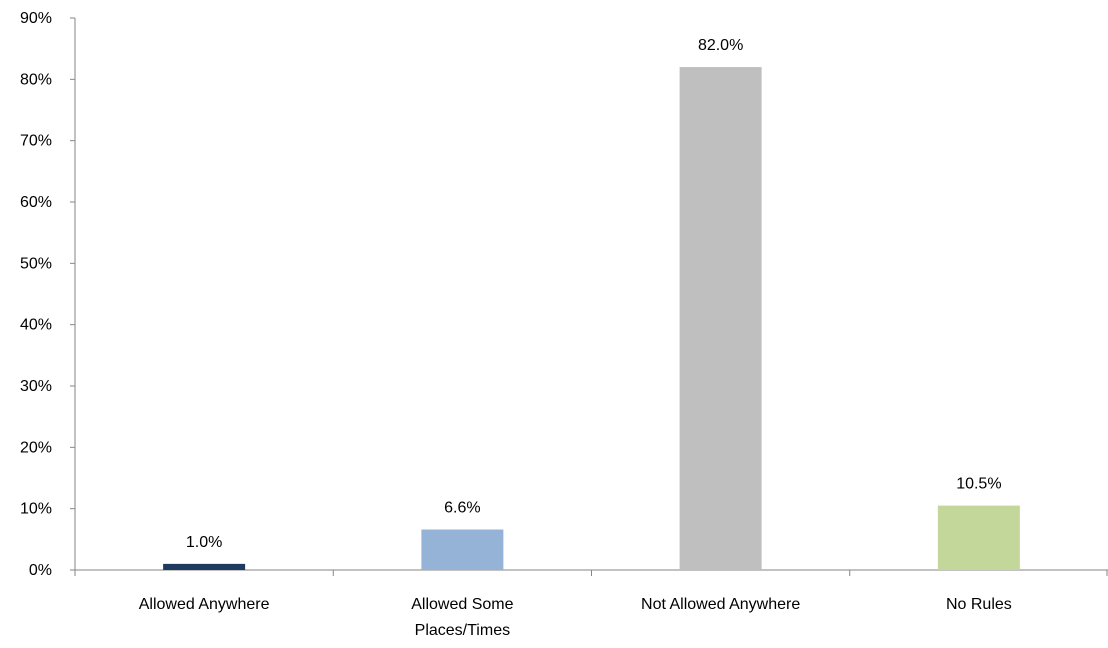 Image resolution: width=1108 pixels, height=648 pixels. Describe the element at coordinates (36, 79) in the screenshot. I see `y-tick-label: 80%` at that location.